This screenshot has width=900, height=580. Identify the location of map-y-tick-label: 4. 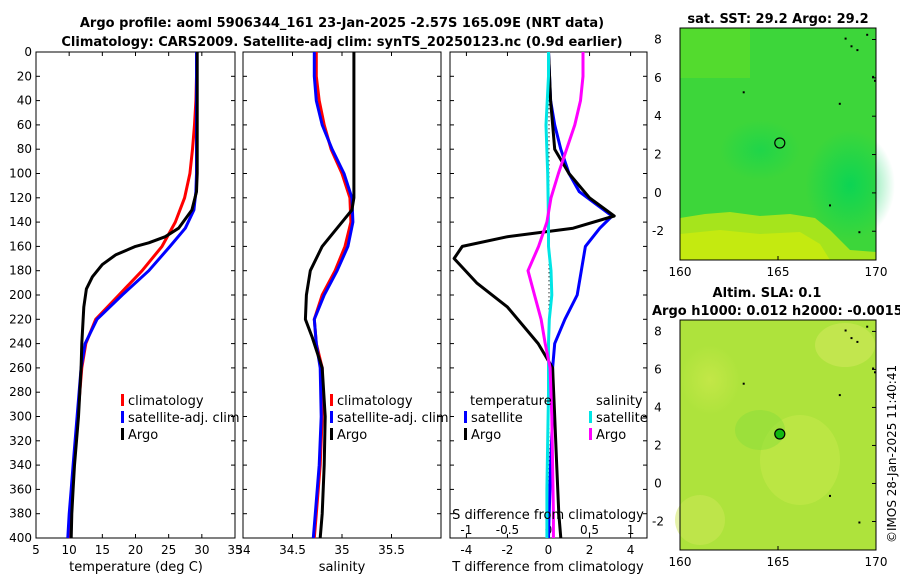
(658, 407).